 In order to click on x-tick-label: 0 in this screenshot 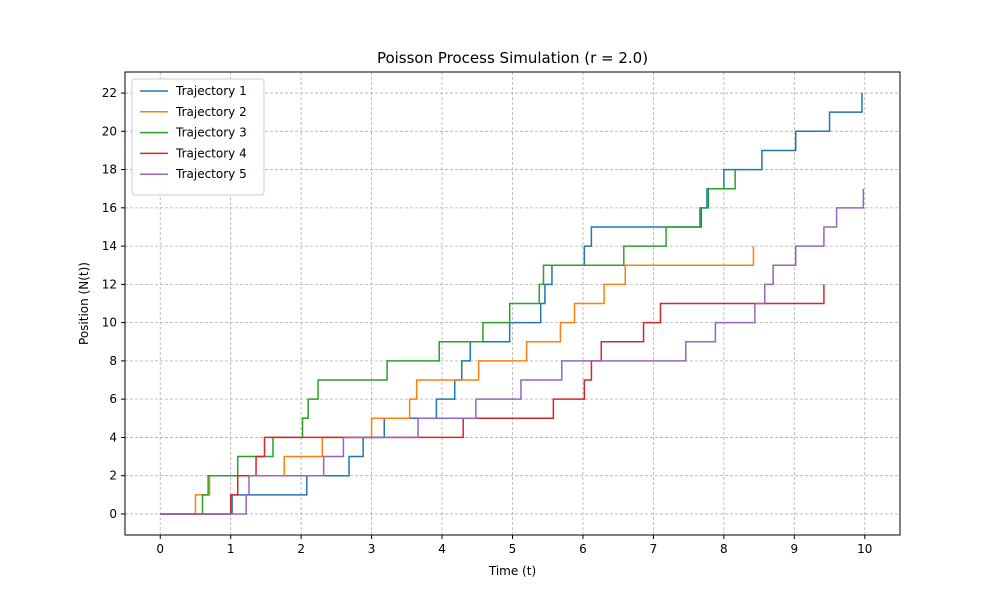, I will do `click(160, 549)`.